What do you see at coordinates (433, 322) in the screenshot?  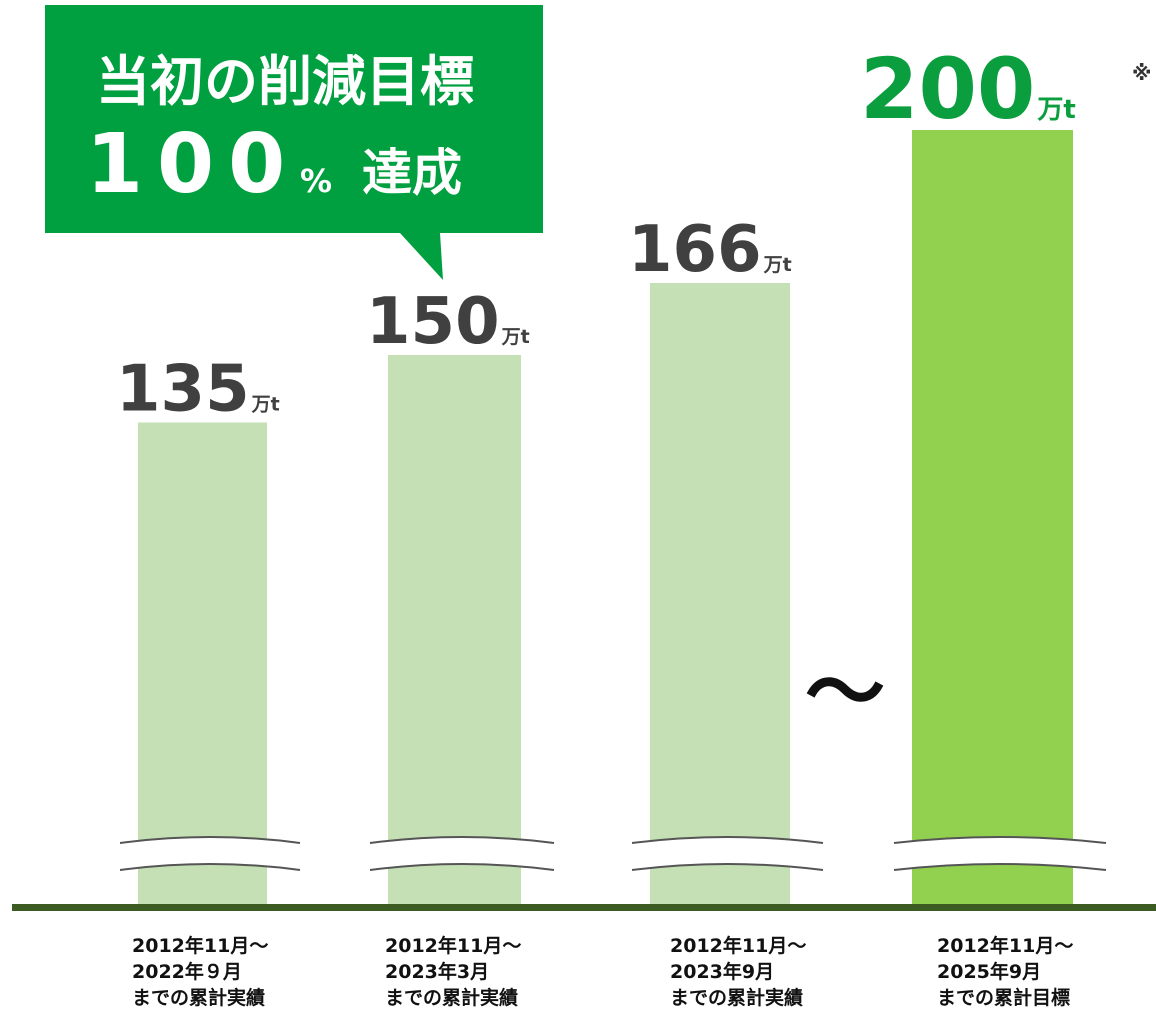 I see `value-number: 150` at bounding box center [433, 322].